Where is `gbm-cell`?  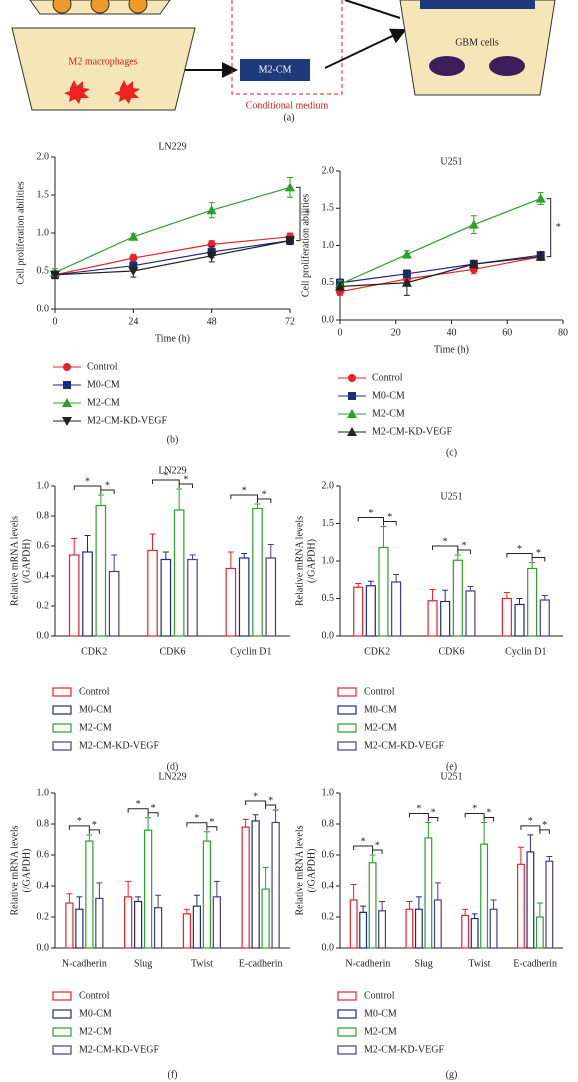 gbm-cell is located at coordinates (507, 66).